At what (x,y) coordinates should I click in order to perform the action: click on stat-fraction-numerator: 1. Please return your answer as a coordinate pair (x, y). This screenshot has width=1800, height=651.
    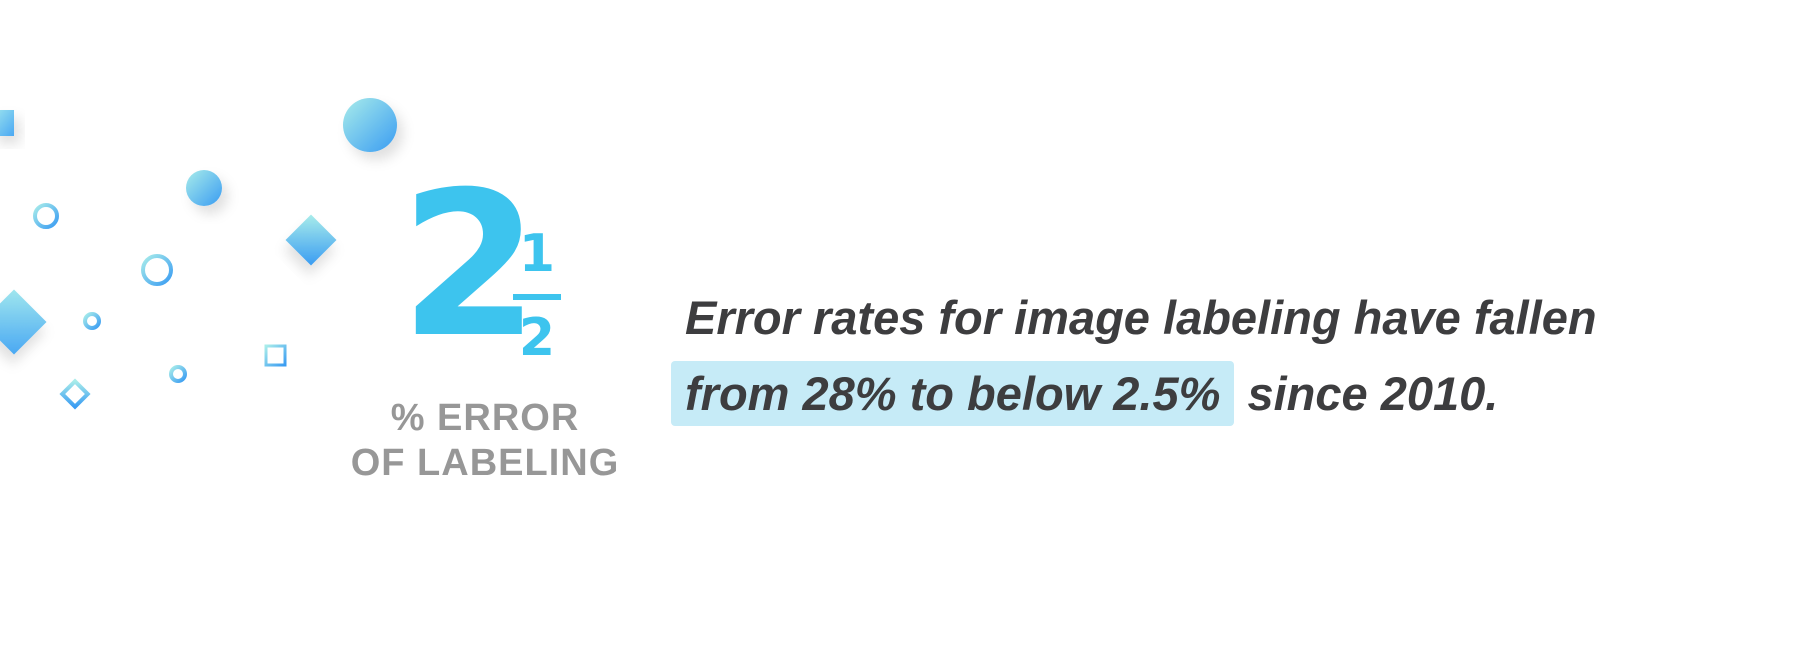
    Looking at the image, I should click on (537, 254).